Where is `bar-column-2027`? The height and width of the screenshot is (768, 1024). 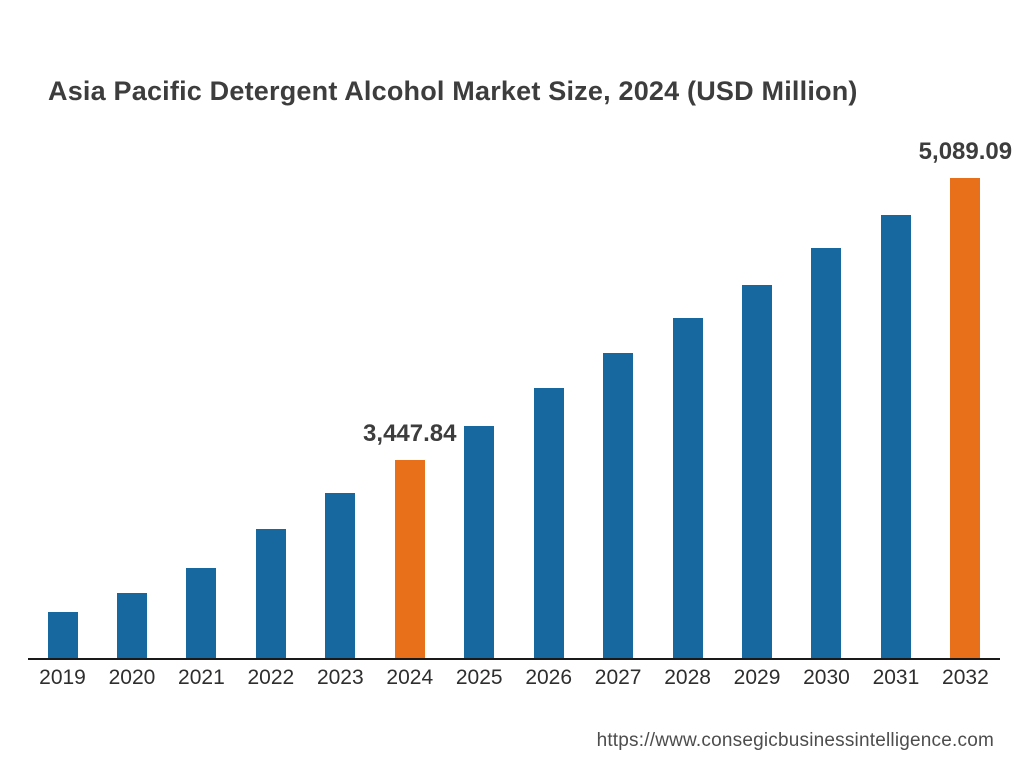 bar-column-2027 is located at coordinates (618, 409).